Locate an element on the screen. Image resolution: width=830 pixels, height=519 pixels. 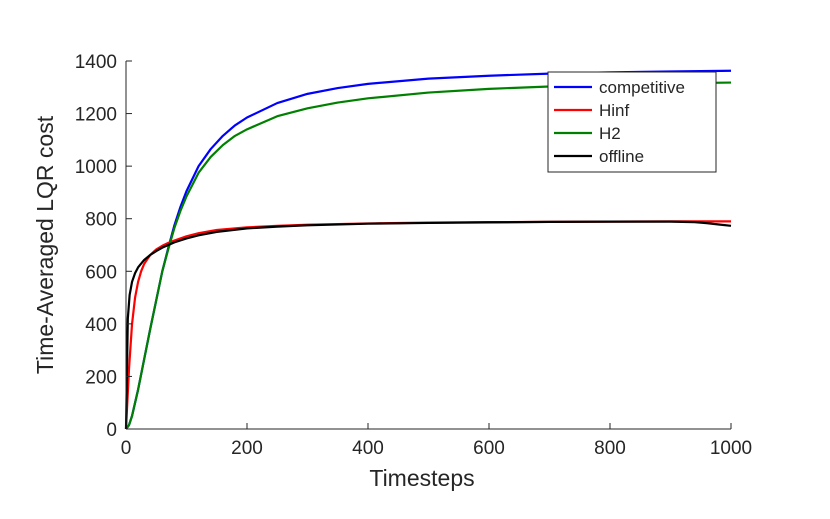
x-tick-label: 1000 is located at coordinates (731, 448).